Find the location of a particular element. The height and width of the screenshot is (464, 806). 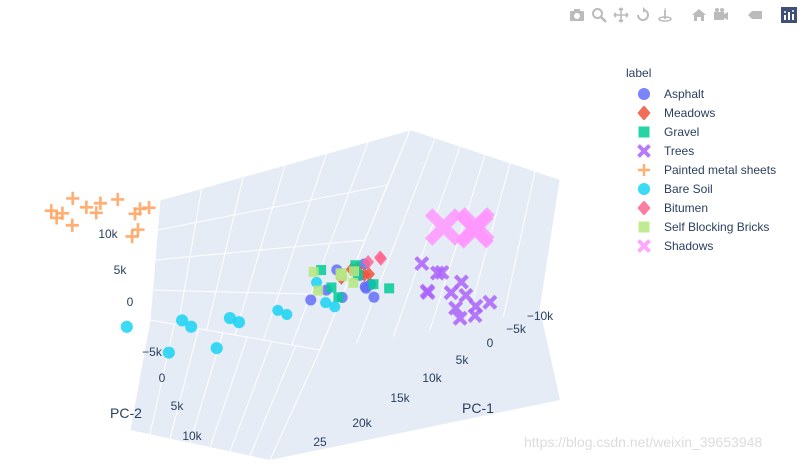

y-tick-label: −5k is located at coordinates (152, 352).